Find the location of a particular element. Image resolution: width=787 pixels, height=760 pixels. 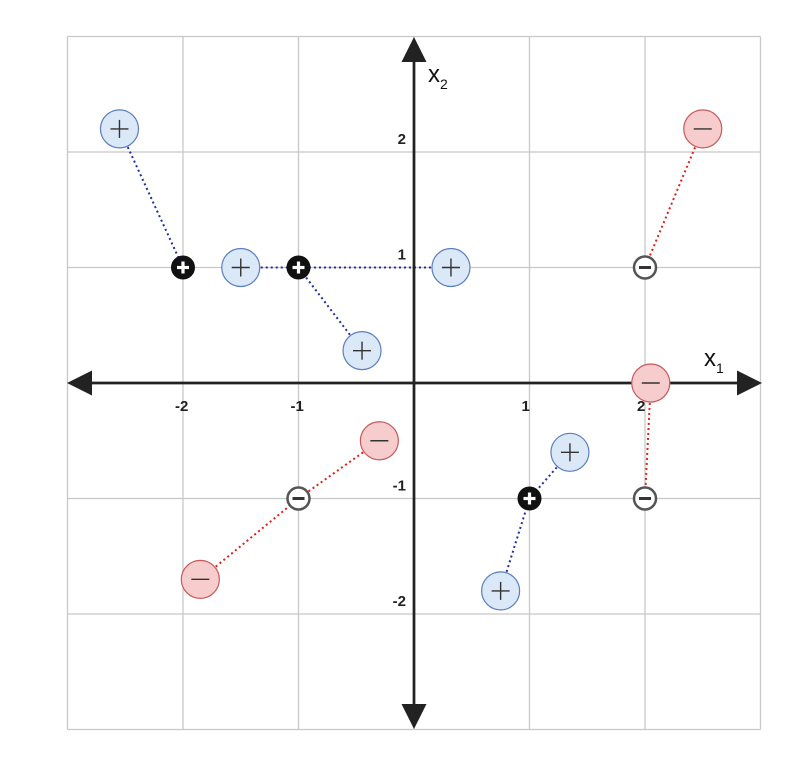

y-axis-label: x2 is located at coordinates (438, 76).